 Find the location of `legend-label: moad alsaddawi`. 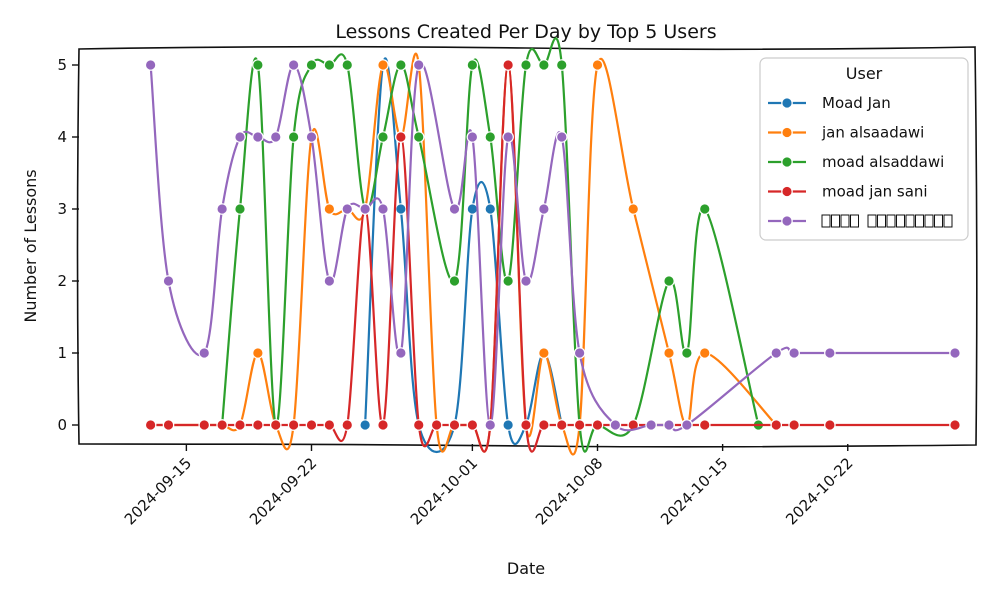

legend-label: moad alsaddawi is located at coordinates (883, 162).